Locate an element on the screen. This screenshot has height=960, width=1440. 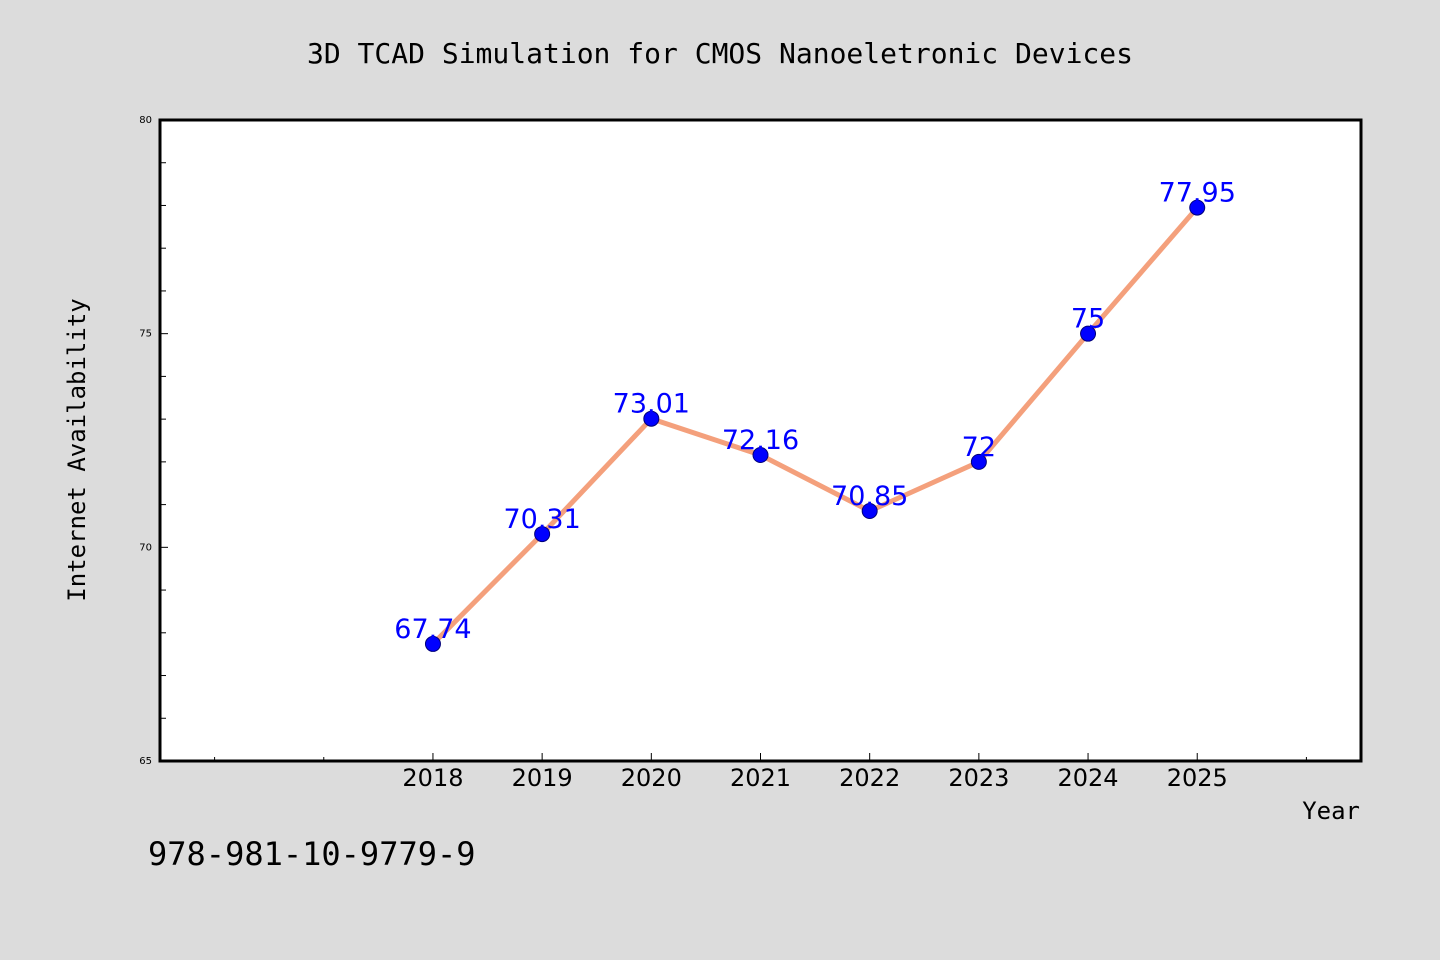
y-tick-label: 80 is located at coordinates (145, 120).